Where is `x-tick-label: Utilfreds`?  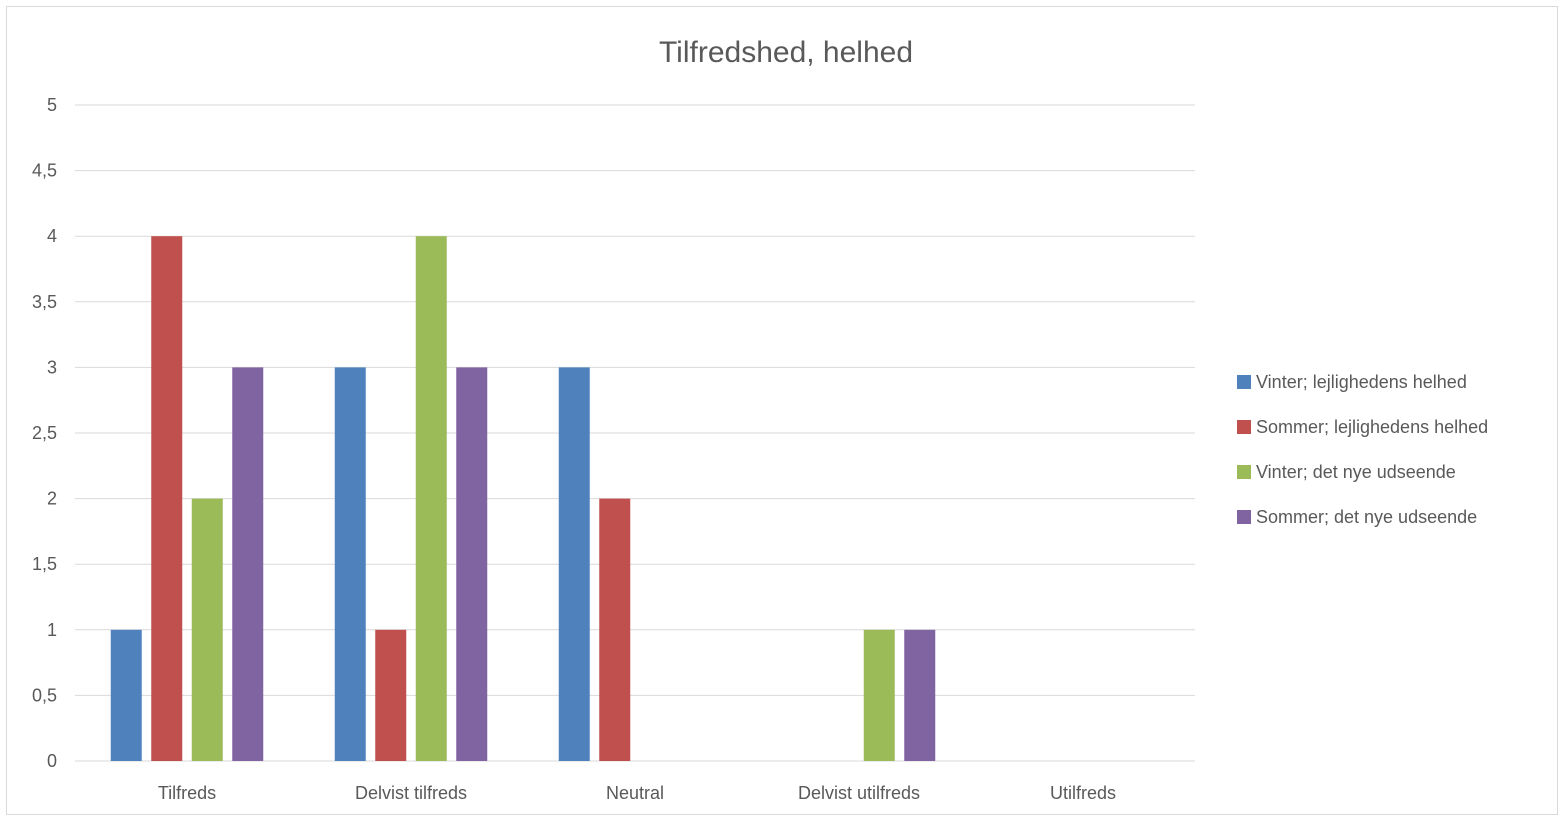
x-tick-label: Utilfreds is located at coordinates (1083, 793).